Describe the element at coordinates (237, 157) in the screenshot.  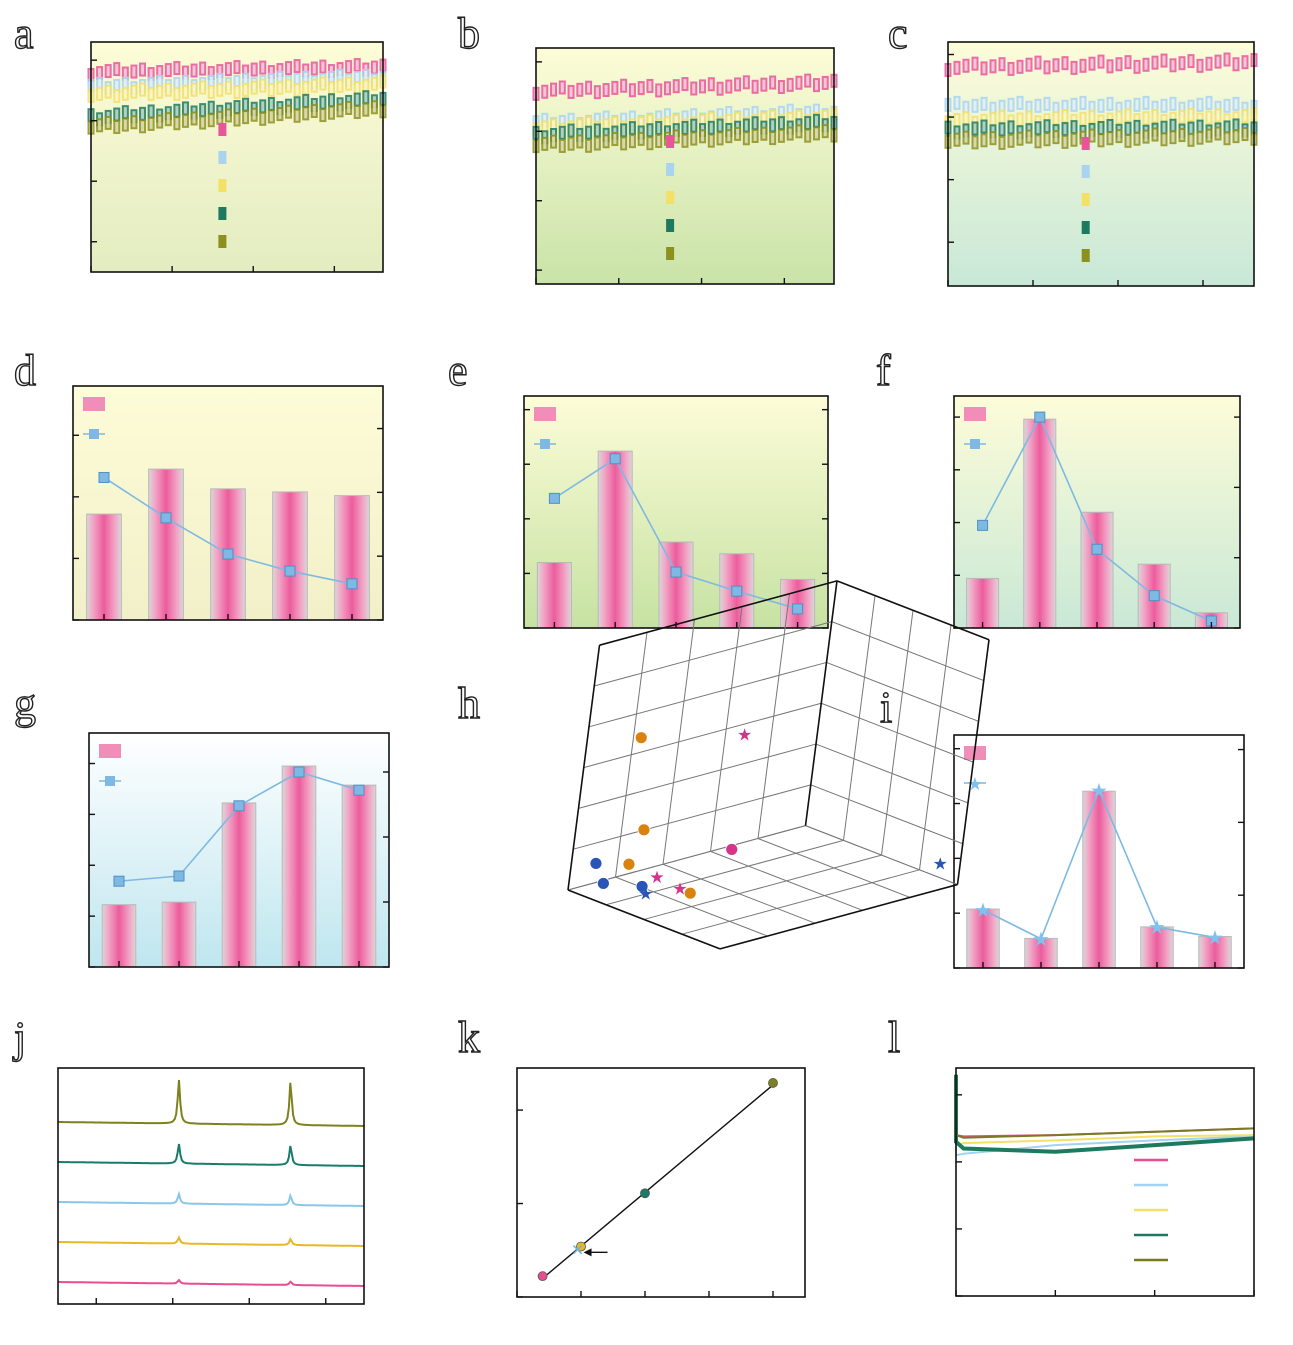
I see `panel-a` at that location.